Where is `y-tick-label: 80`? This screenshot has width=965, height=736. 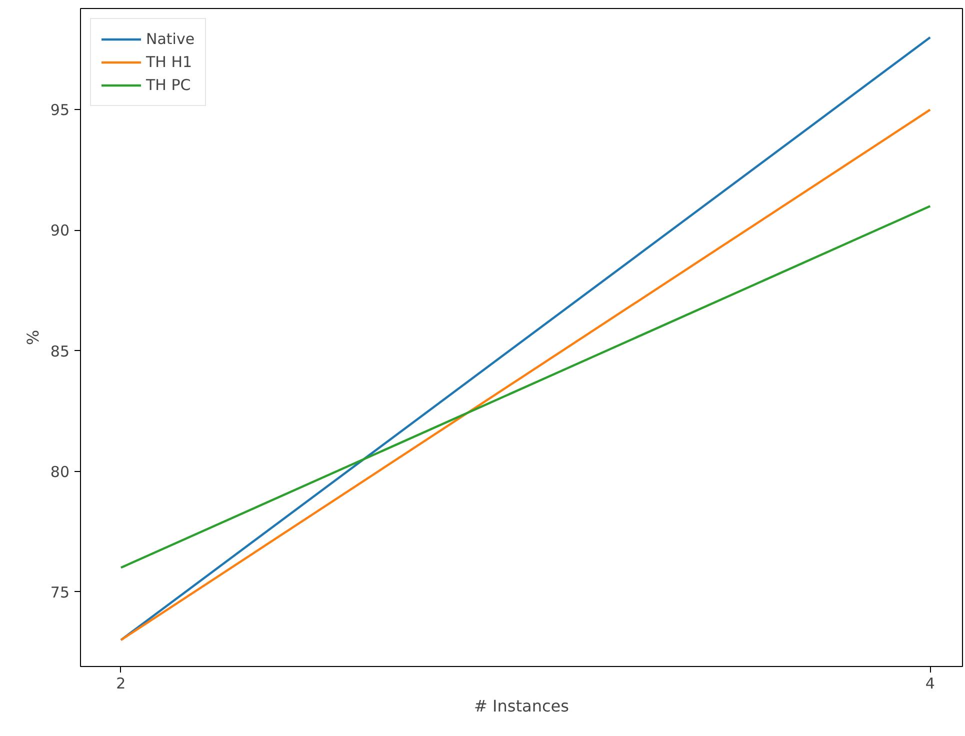 y-tick-label: 80 is located at coordinates (60, 471).